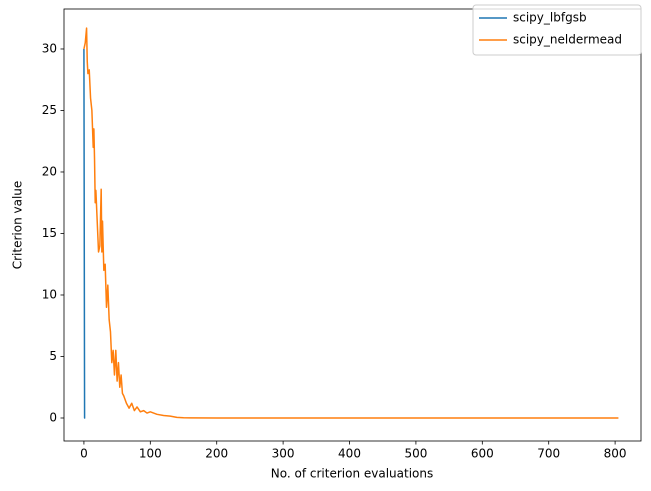 The image size is (651, 491). What do you see at coordinates (216, 454) in the screenshot?
I see `x-tick-label: 200` at bounding box center [216, 454].